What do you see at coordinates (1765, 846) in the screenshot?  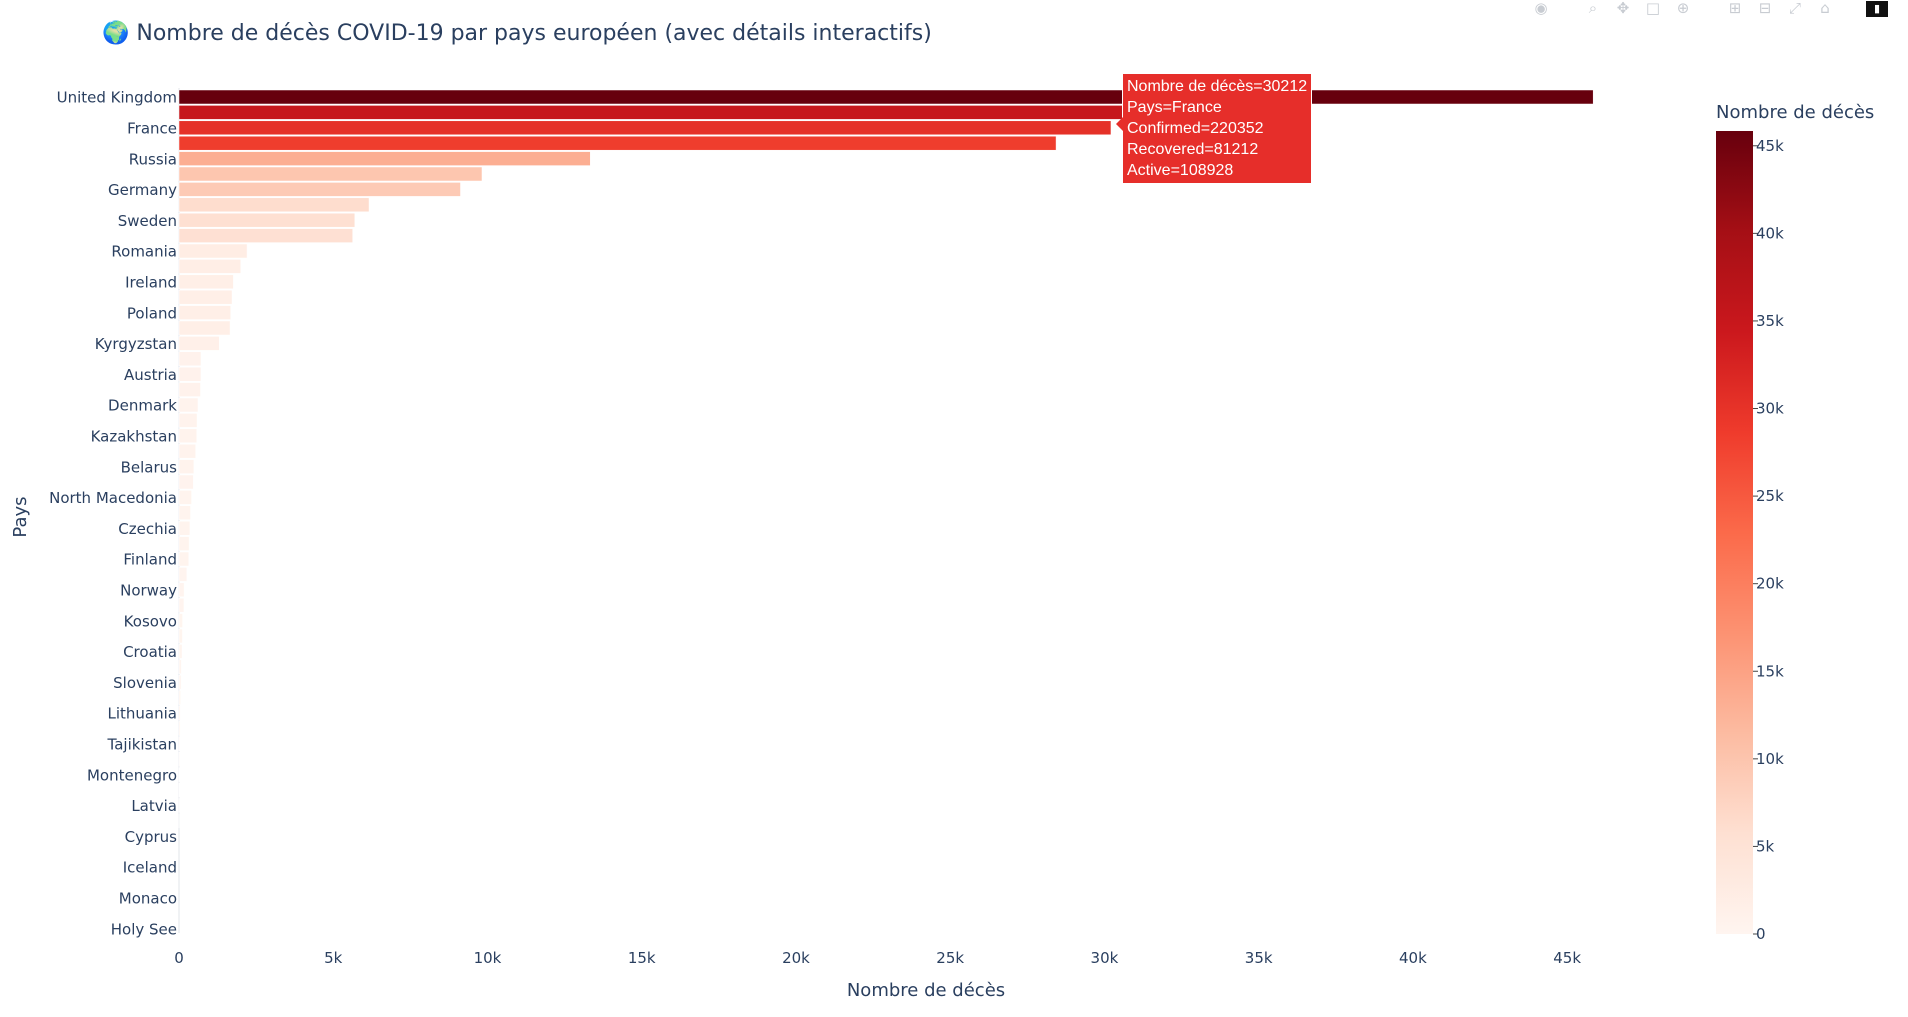 I see `colorbar-tick-label: 5k` at bounding box center [1765, 846].